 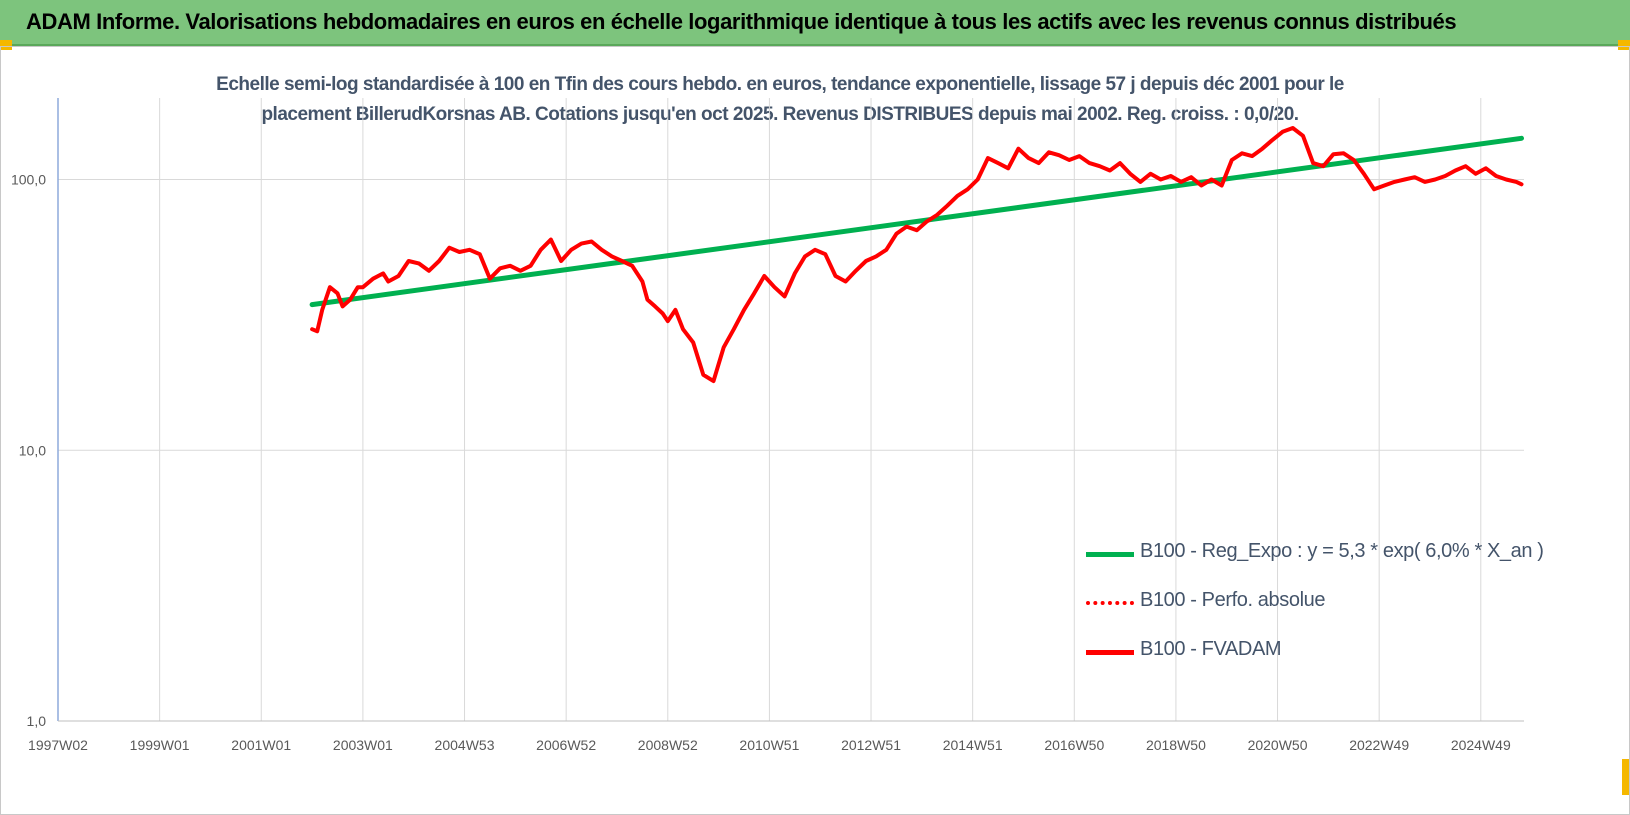 What do you see at coordinates (1624, 45) in the screenshot?
I see `corner-mark-top-right` at bounding box center [1624, 45].